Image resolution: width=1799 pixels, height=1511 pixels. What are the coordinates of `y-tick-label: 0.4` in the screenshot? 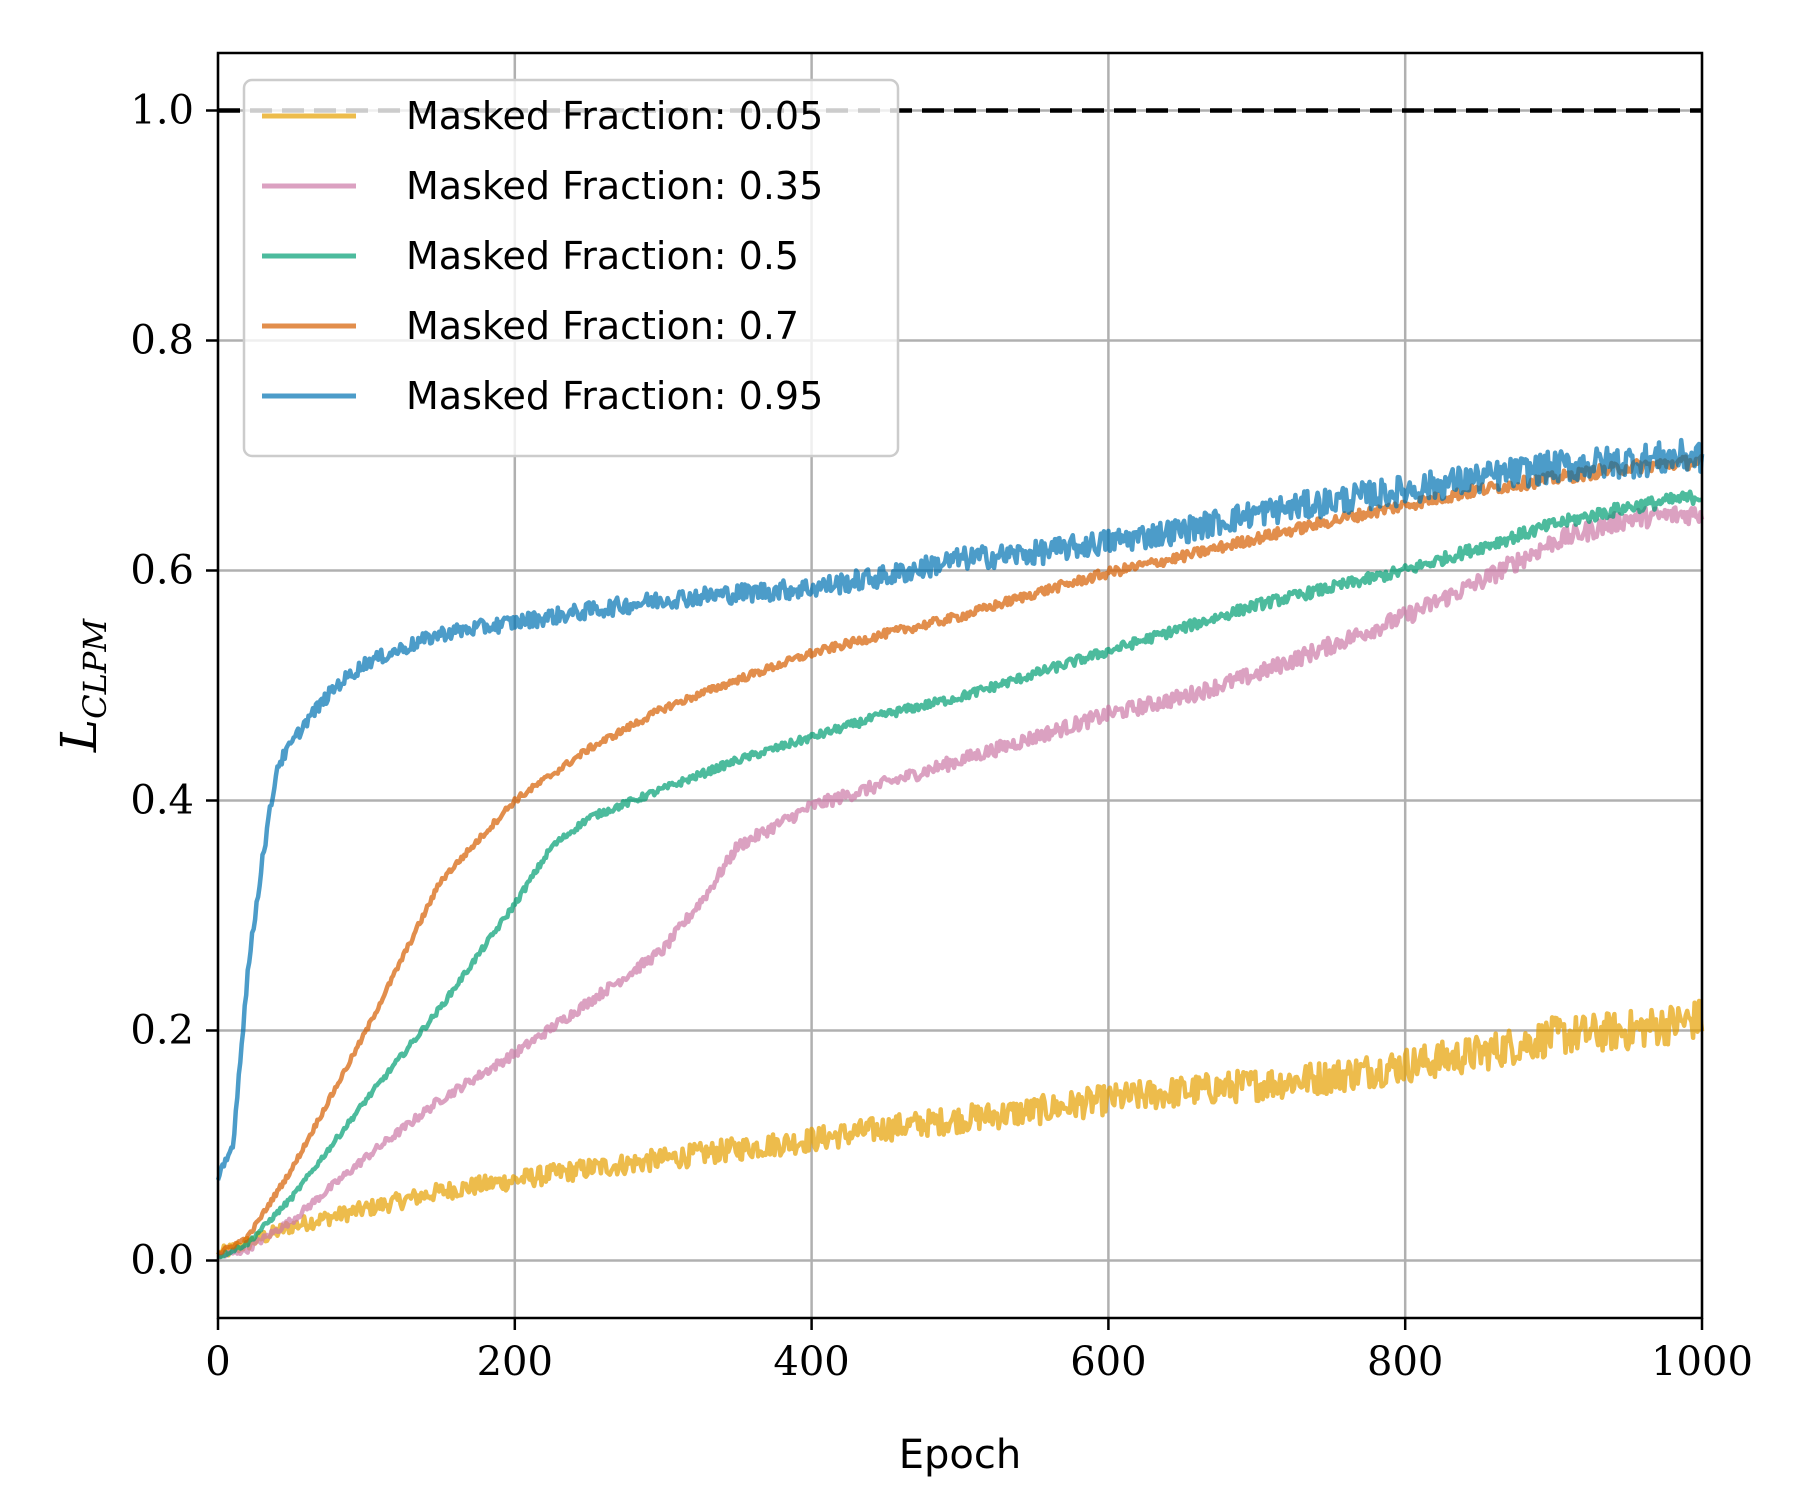 It's located at (162, 801).